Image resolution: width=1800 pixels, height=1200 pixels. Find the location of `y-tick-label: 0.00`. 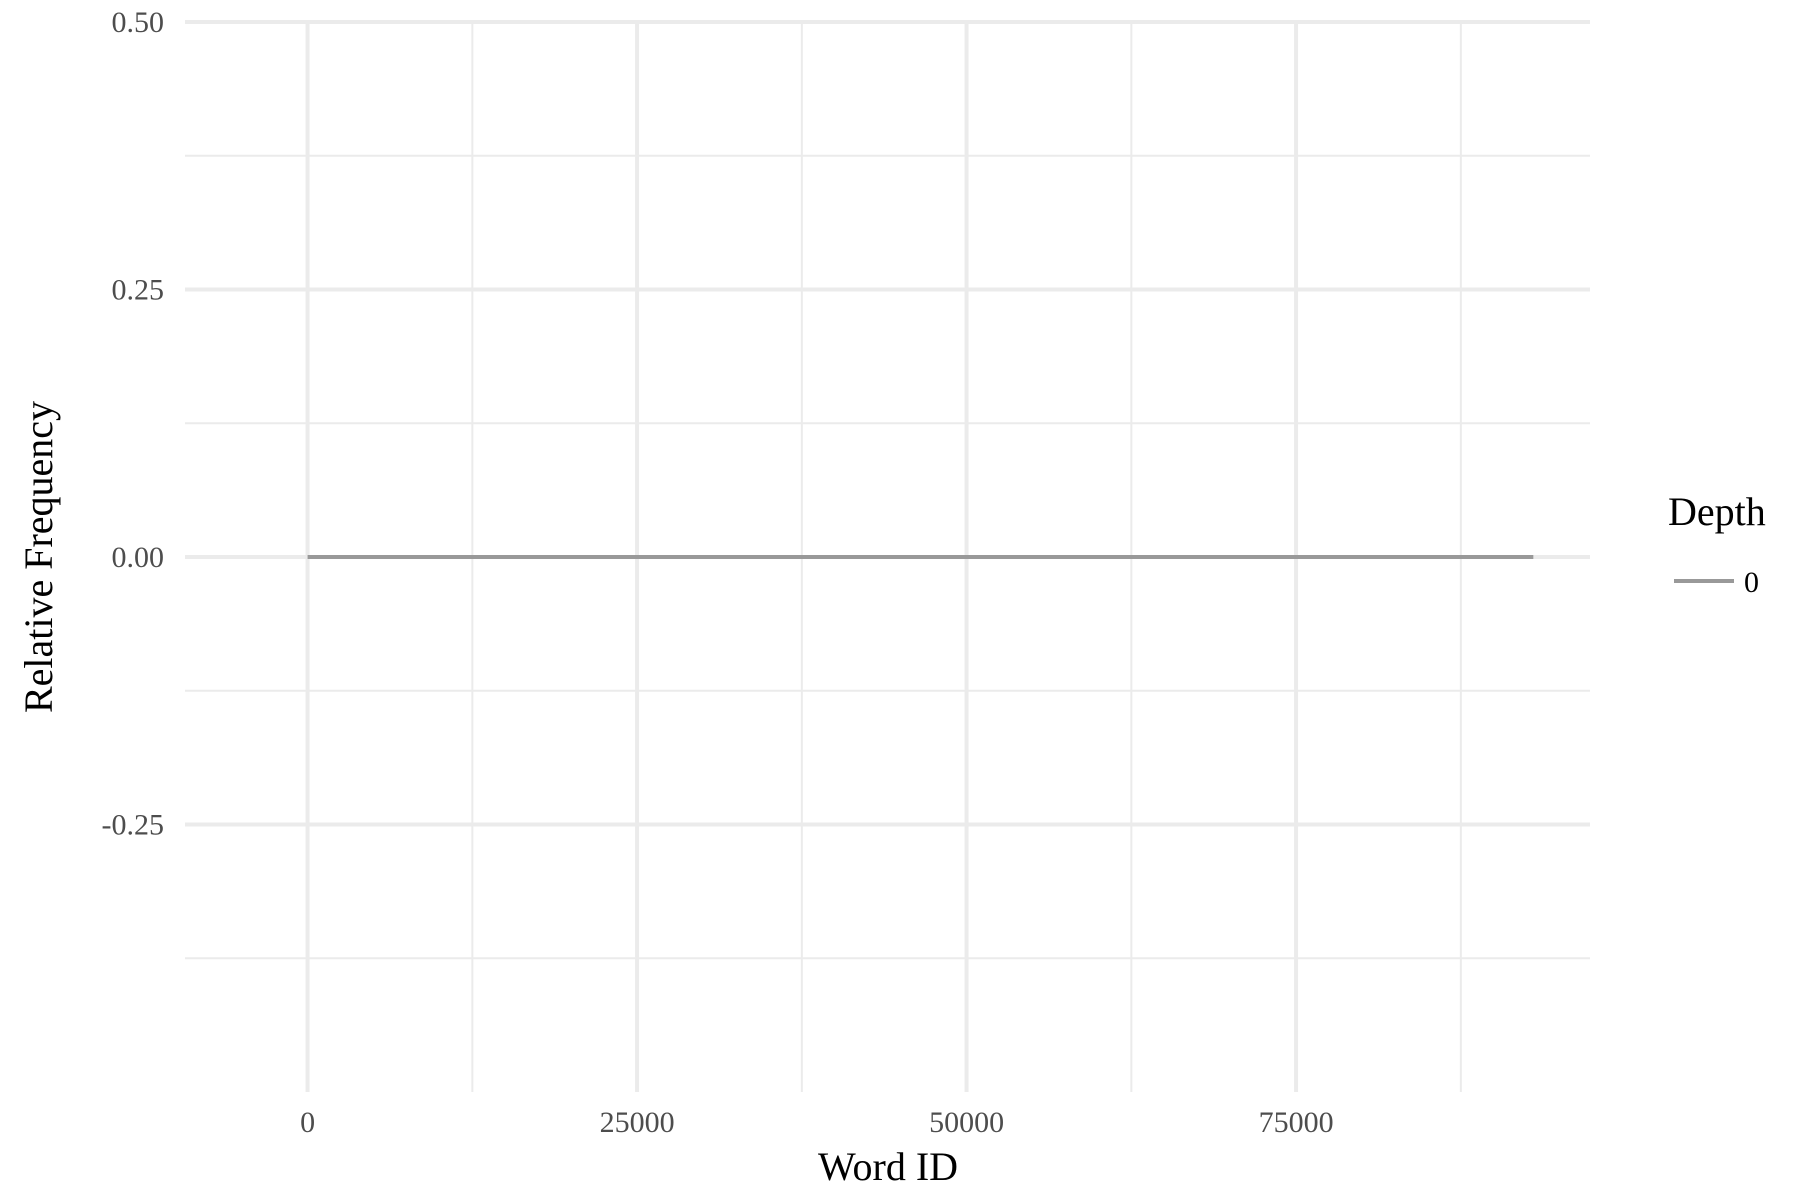

y-tick-label: 0.00 is located at coordinates (138, 557).